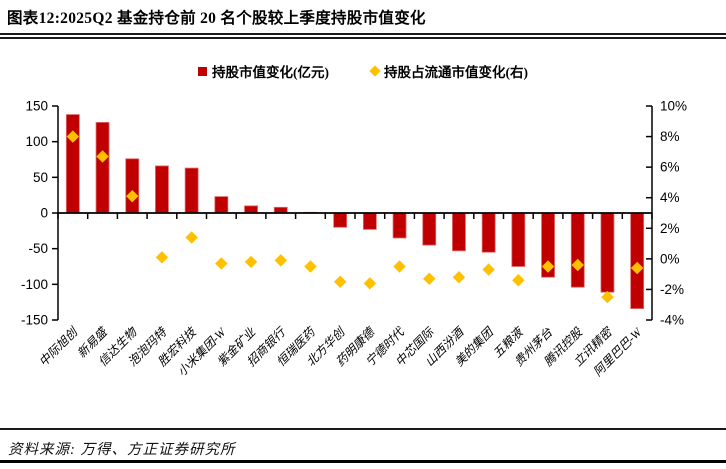  What do you see at coordinates (672, 289) in the screenshot?
I see `right-axis-tick-label: -2%` at bounding box center [672, 289].